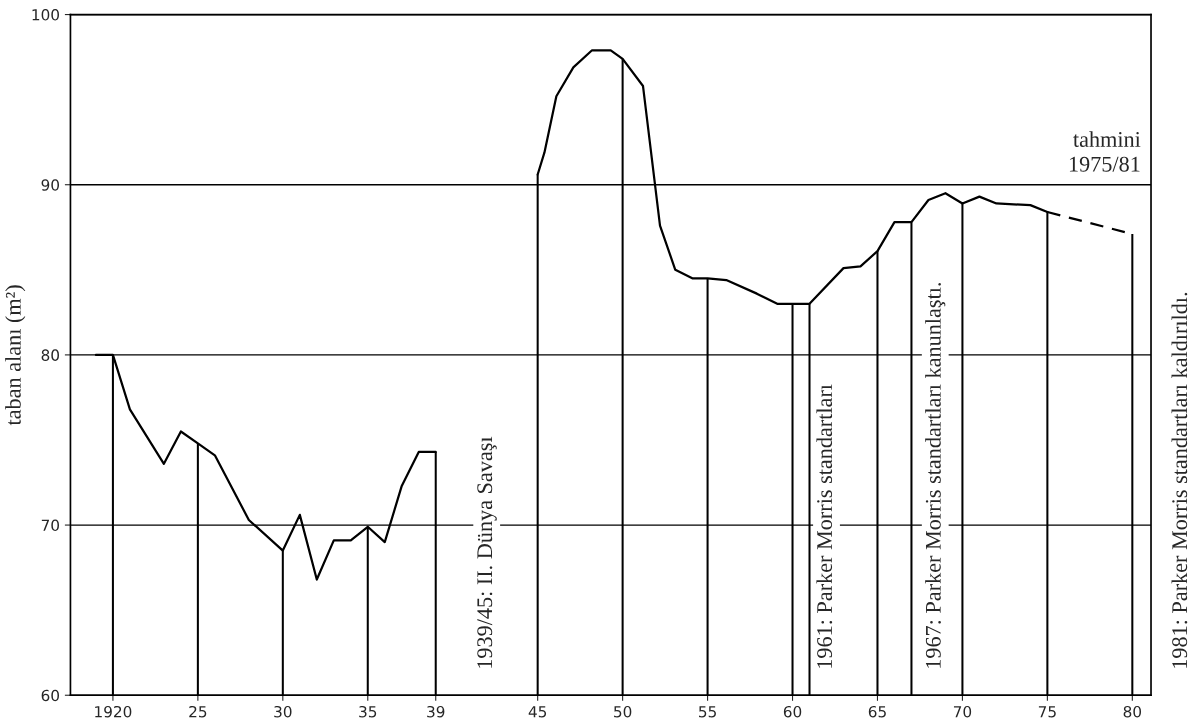  I want to click on x-tick-label: 35, so click(368, 711).